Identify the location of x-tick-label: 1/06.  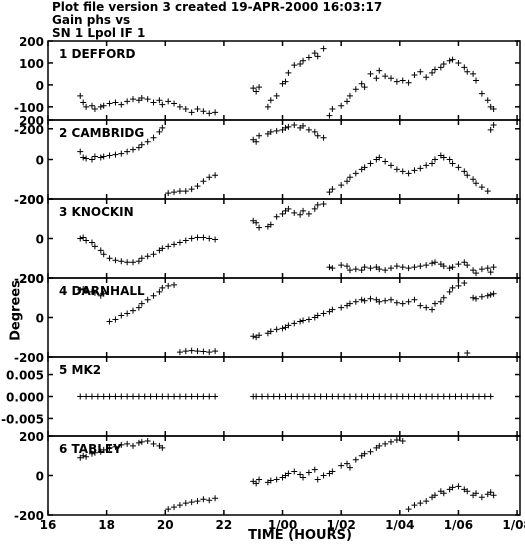
(458, 525).